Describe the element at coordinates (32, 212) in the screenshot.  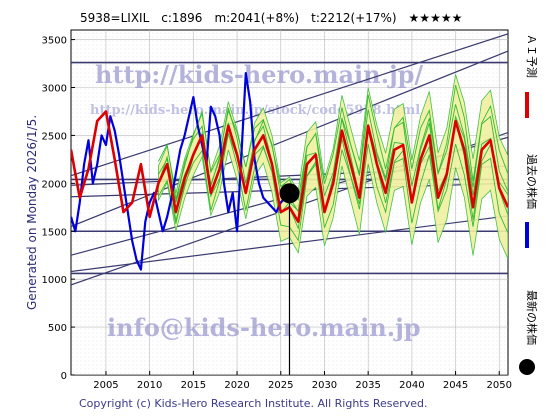
I see `generated-date: Generated on Monday 2026/1/5.` at that location.